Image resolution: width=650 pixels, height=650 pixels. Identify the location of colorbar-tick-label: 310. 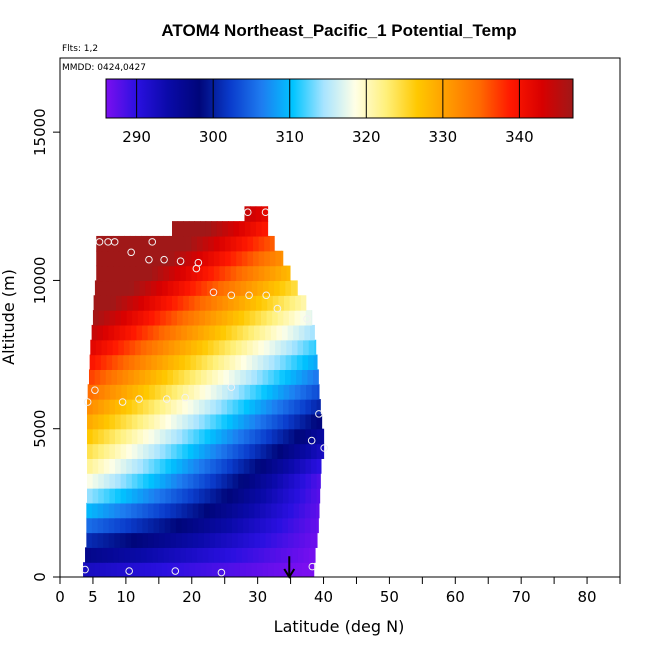
(289, 137).